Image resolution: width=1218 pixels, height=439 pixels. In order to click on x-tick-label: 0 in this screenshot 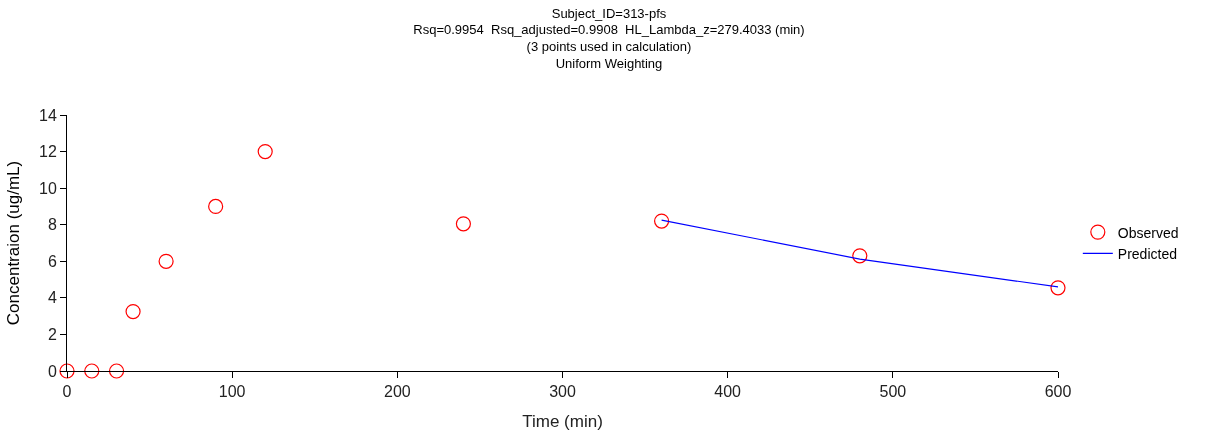, I will do `click(67, 392)`.